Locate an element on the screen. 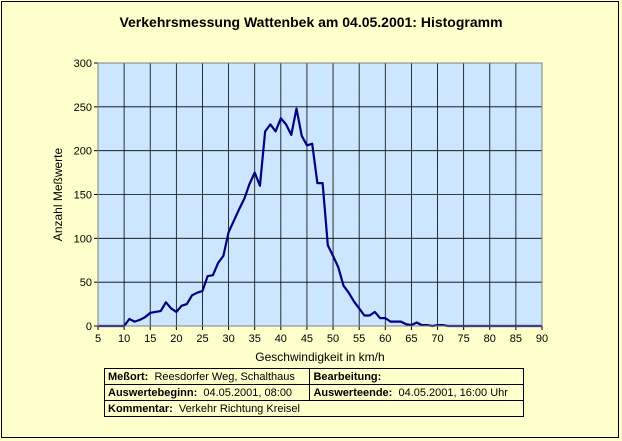 The width and height of the screenshot is (622, 441). kommentar-cell: Kommentar: Verkehr Richtung Kreisel is located at coordinates (314, 408).